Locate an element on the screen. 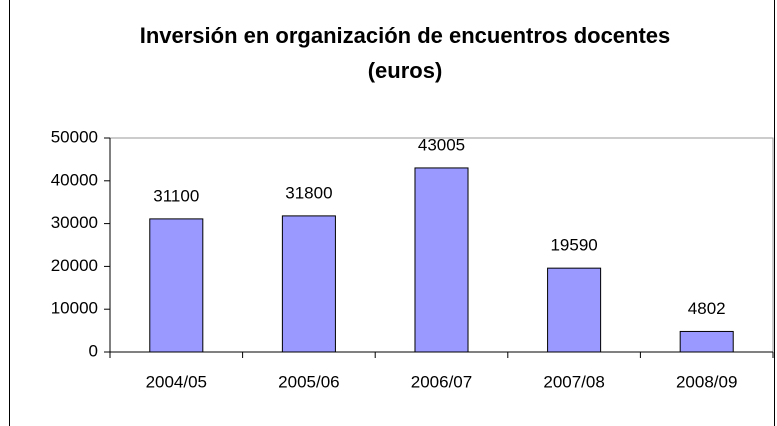 This screenshot has height=426, width=777. x-tick-label: 2004/05 is located at coordinates (176, 381).